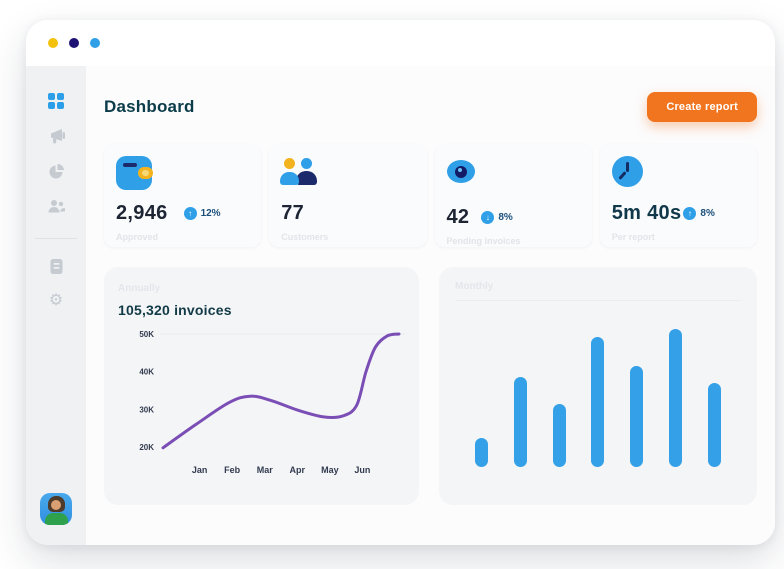 This screenshot has width=784, height=569. What do you see at coordinates (298, 470) in the screenshot?
I see `svg-text: Apr` at bounding box center [298, 470].